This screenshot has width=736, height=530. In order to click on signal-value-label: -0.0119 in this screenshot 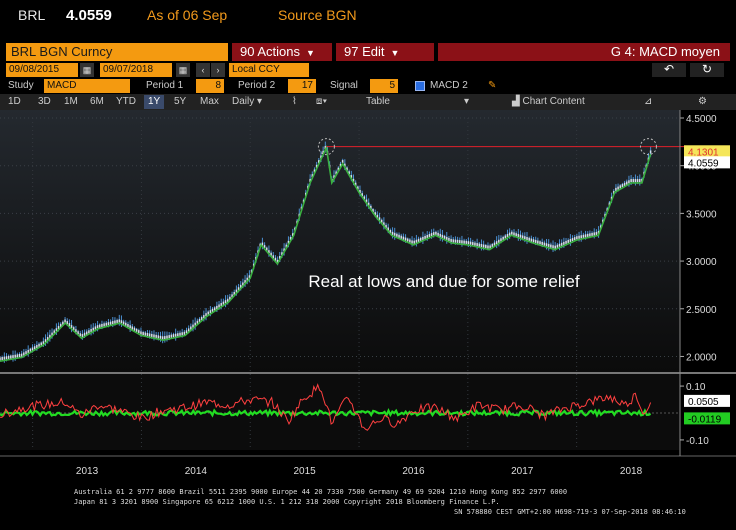, I will do `click(705, 419)`.